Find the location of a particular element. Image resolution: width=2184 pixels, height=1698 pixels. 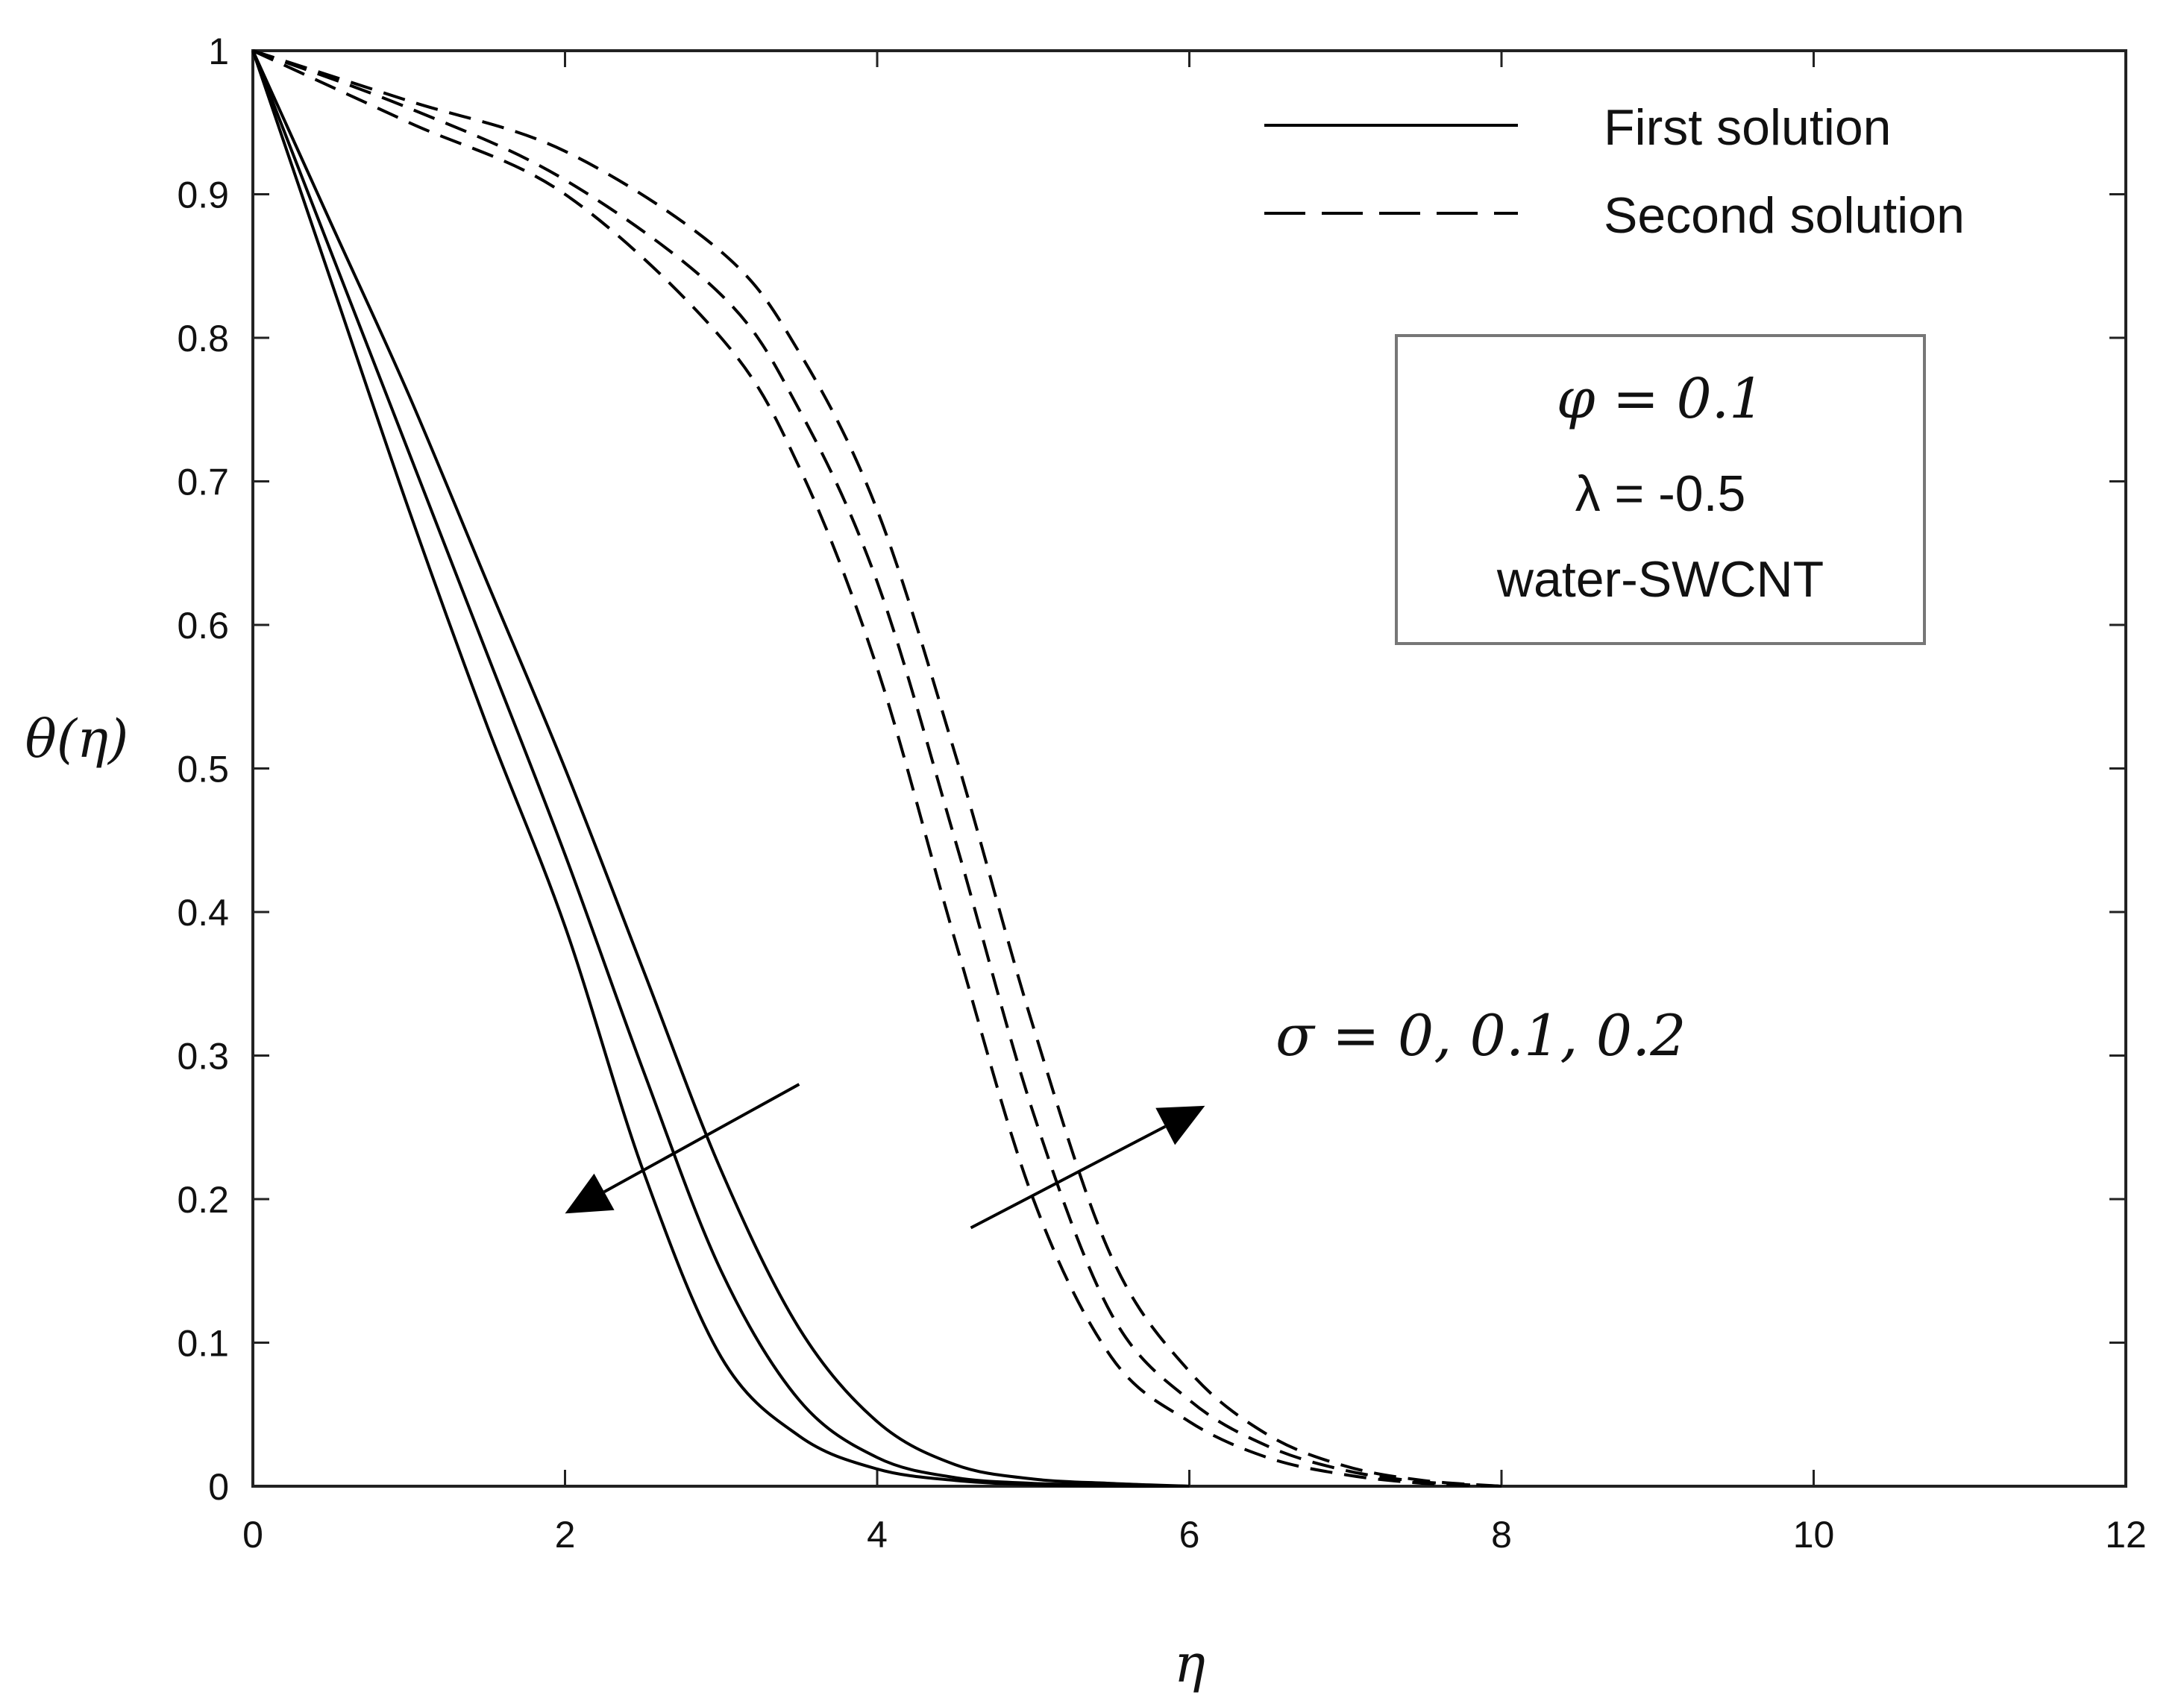

y-tick-label: 0 is located at coordinates (218, 1487).